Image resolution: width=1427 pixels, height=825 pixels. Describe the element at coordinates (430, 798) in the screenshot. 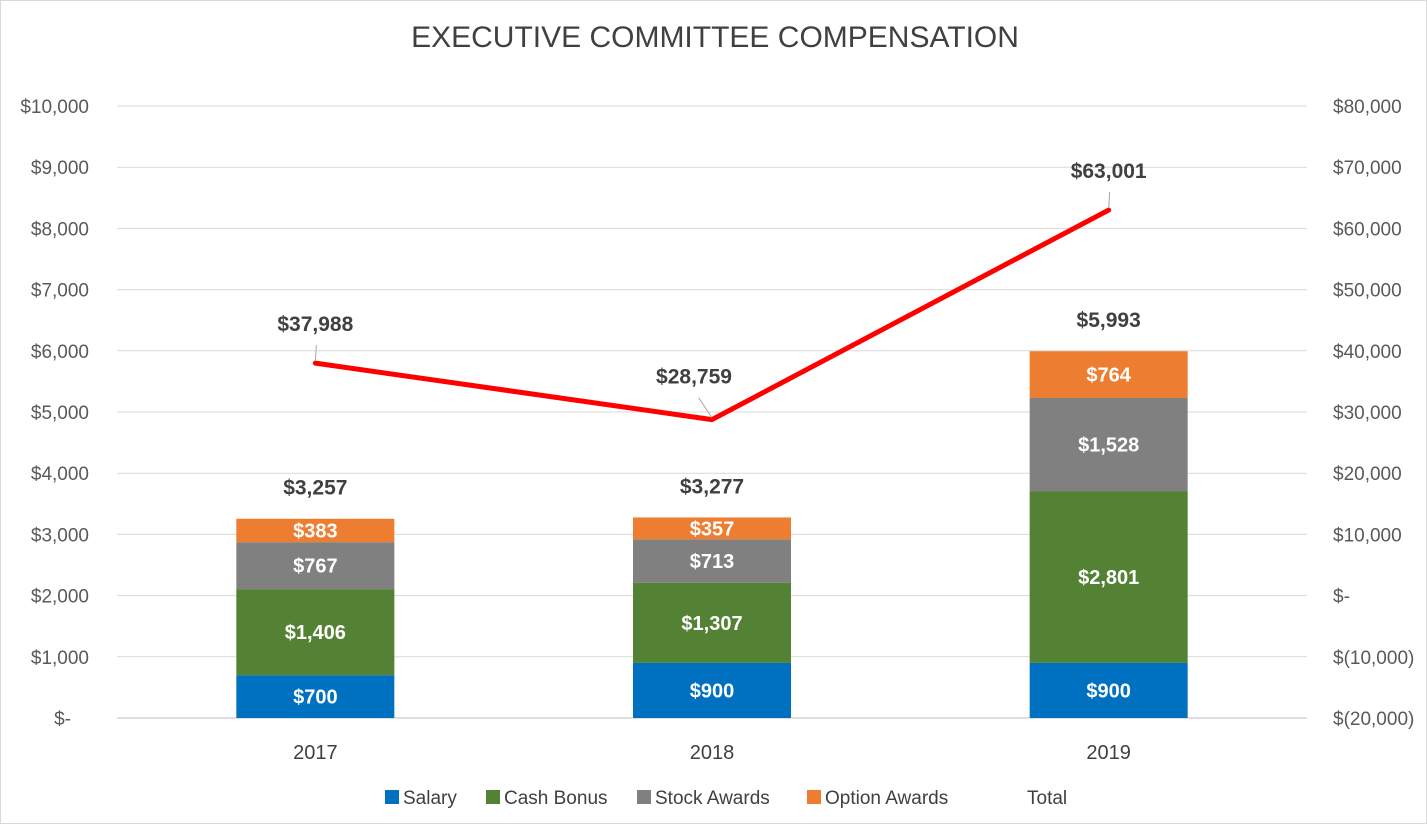

I see `legend-item-label: Salary` at that location.